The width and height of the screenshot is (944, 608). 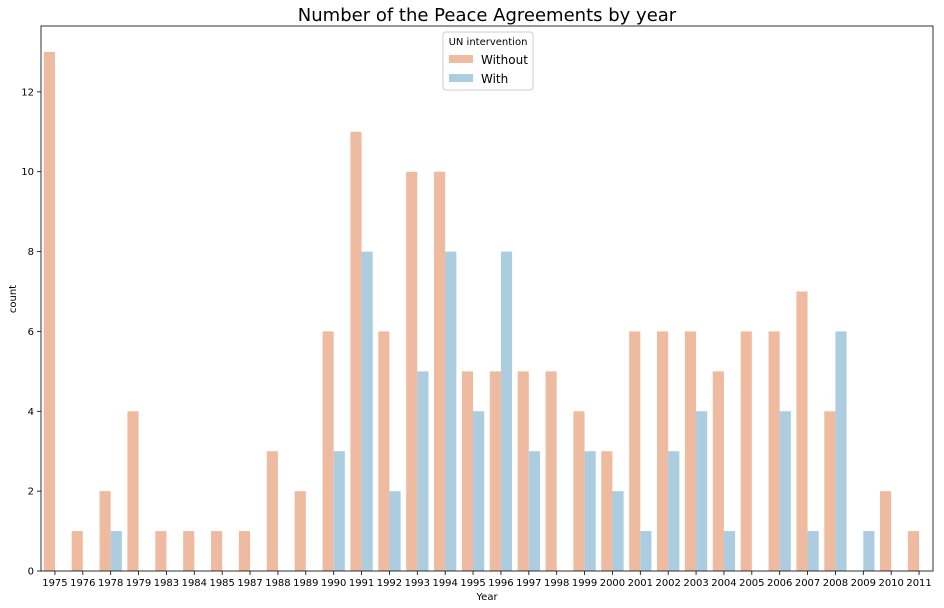 What do you see at coordinates (133, 491) in the screenshot?
I see `bar-without-1979` at bounding box center [133, 491].